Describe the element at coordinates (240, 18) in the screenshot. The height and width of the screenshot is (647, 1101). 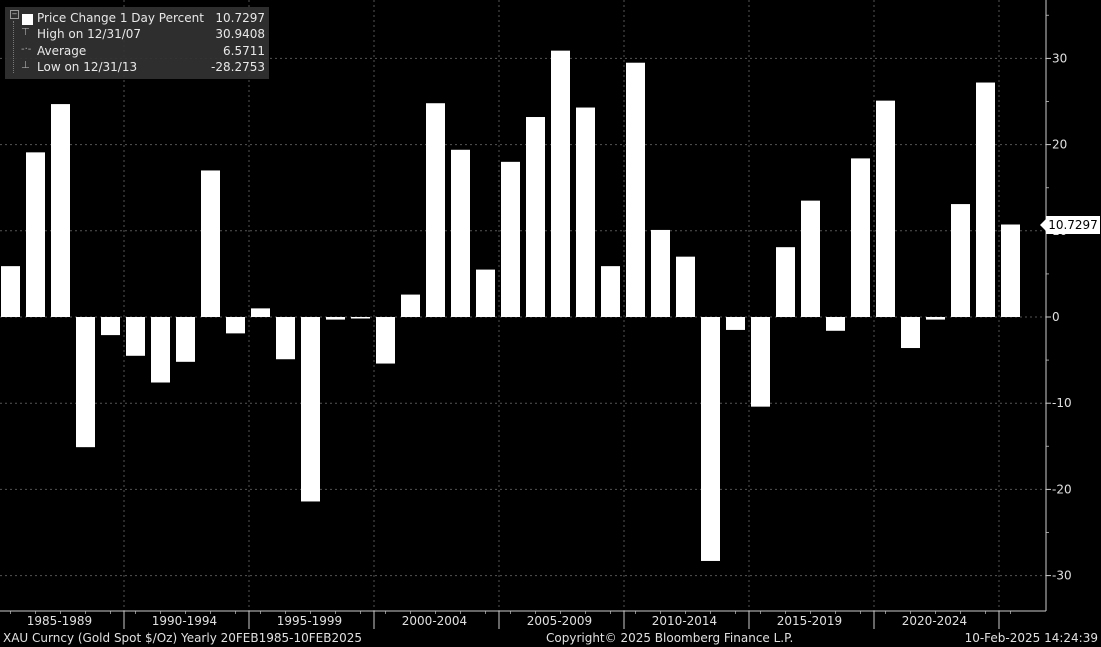
I see `legend-series-value: 10.7297` at that location.